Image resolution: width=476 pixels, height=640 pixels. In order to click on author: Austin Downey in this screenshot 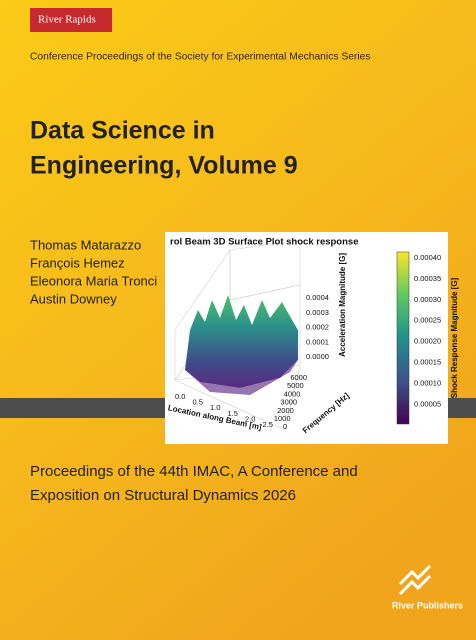, I will do `click(73, 298)`.